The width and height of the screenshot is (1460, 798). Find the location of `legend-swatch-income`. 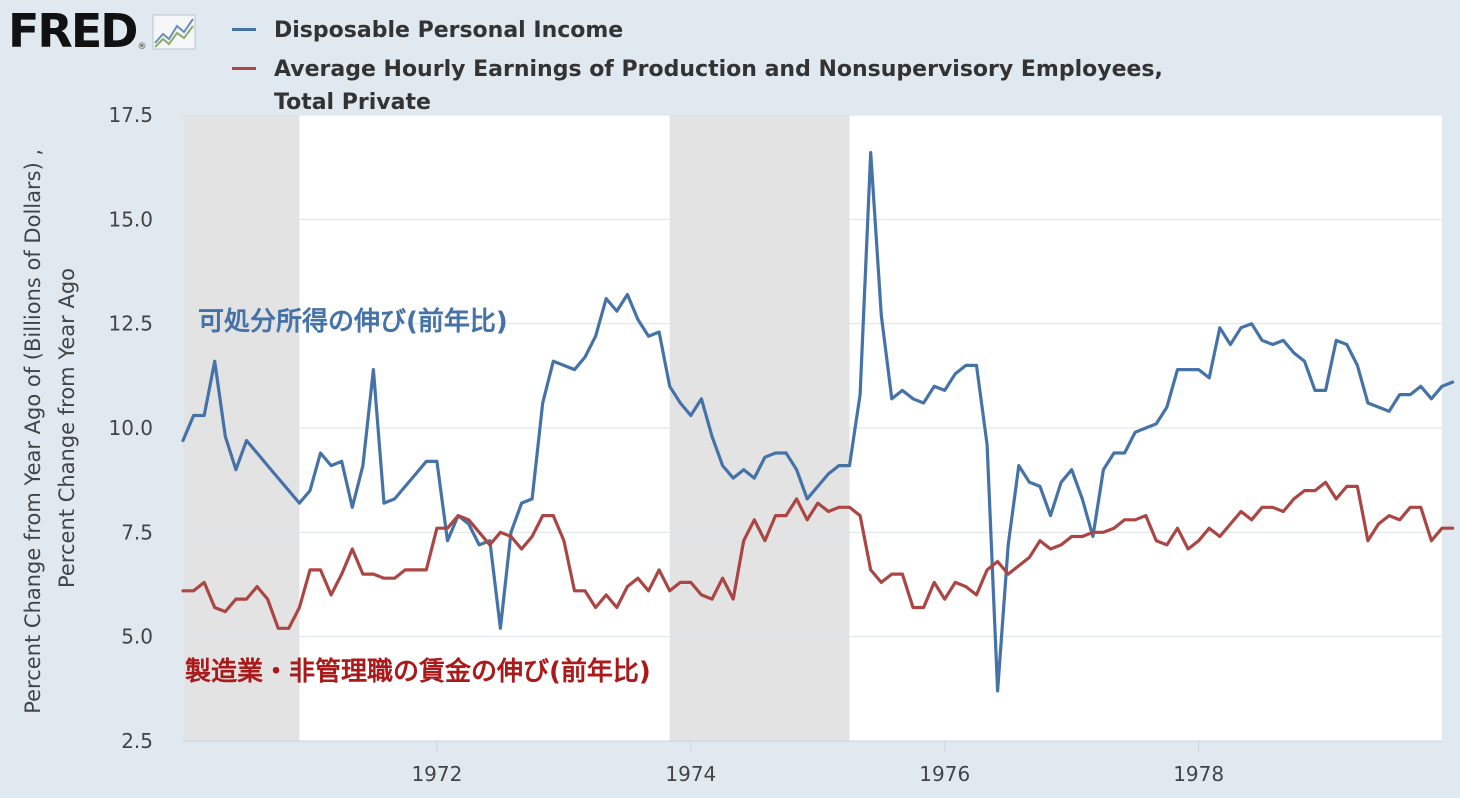

legend-swatch-income is located at coordinates (244, 29).